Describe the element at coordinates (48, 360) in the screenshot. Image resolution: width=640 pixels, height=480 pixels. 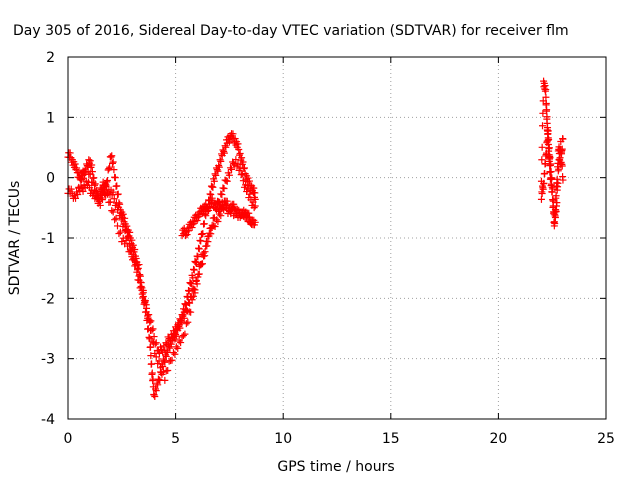
I see `y-tick-label: -3` at that location.